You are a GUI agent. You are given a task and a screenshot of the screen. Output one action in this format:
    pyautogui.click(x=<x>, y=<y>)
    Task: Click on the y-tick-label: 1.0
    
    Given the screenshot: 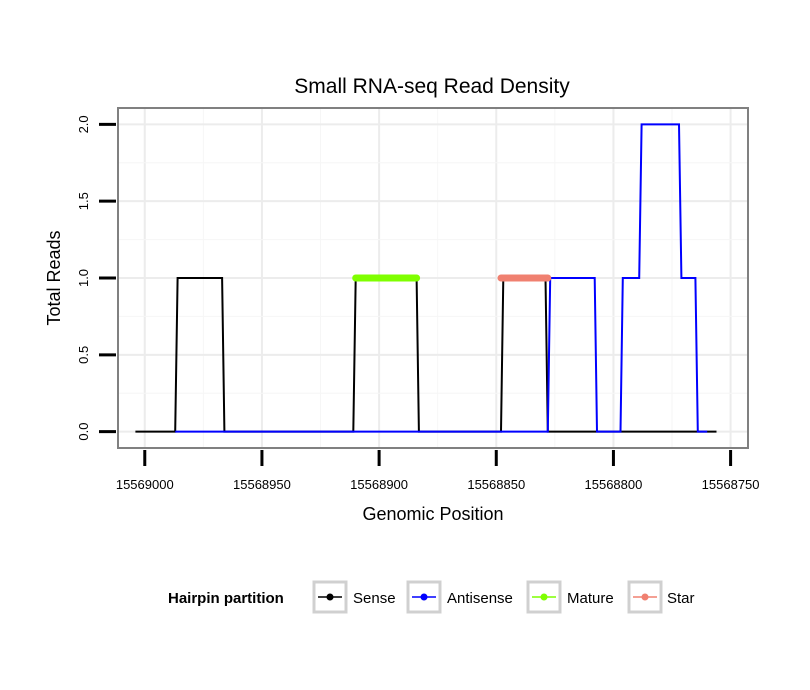 What is the action you would take?
    pyautogui.click(x=83, y=278)
    